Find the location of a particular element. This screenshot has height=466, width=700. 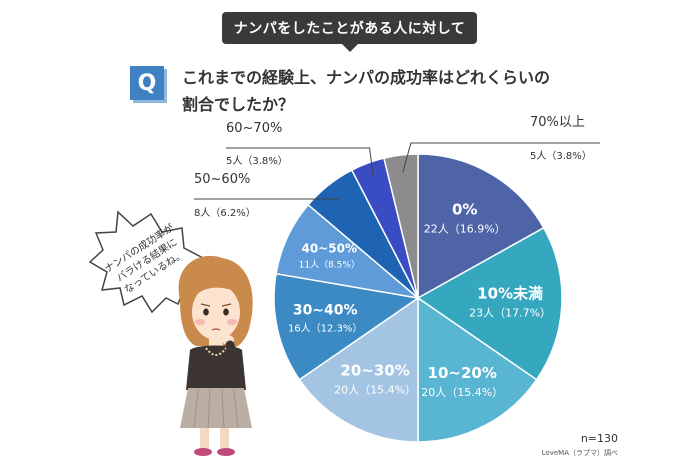

neck is located at coordinates (216, 343).